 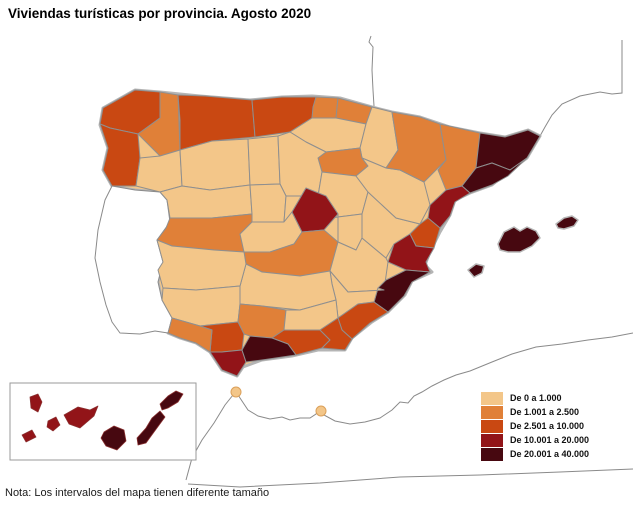 What do you see at coordinates (190, 335) in the screenshot?
I see `province-huelva` at bounding box center [190, 335].